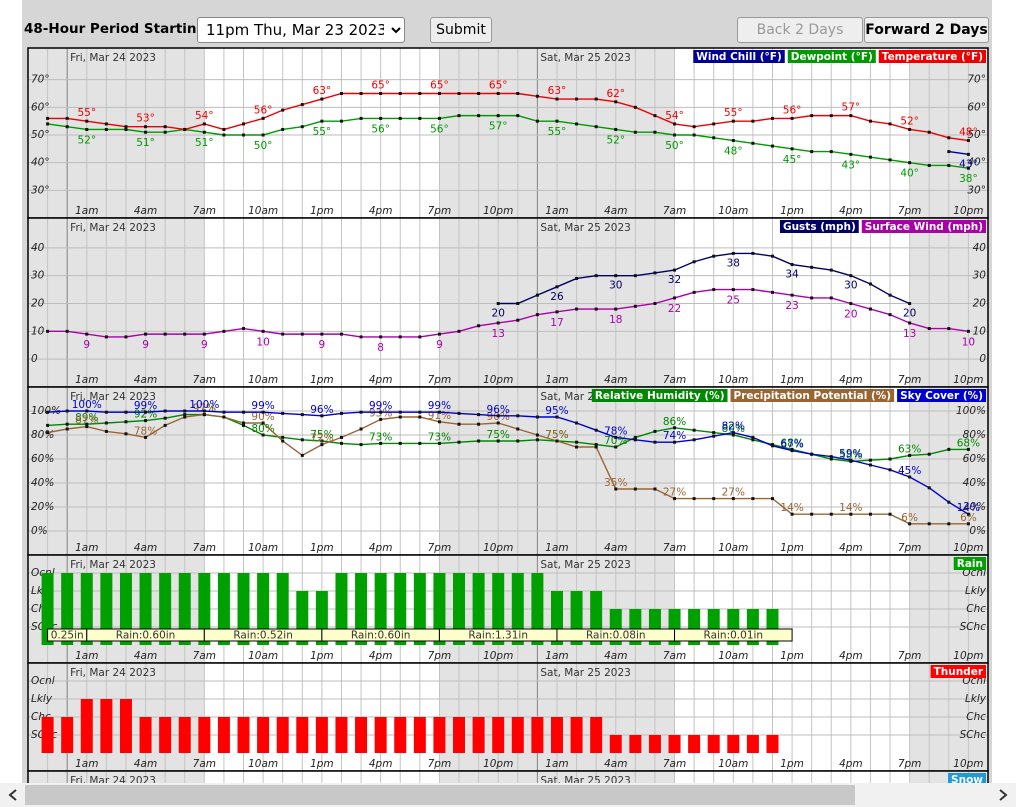  I want to click on rain-total-label: Rain:0.08in, so click(616, 636).